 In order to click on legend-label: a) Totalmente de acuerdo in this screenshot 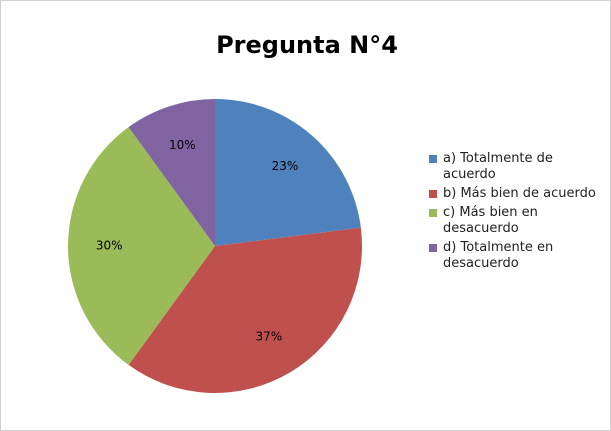, I will do `click(498, 166)`.